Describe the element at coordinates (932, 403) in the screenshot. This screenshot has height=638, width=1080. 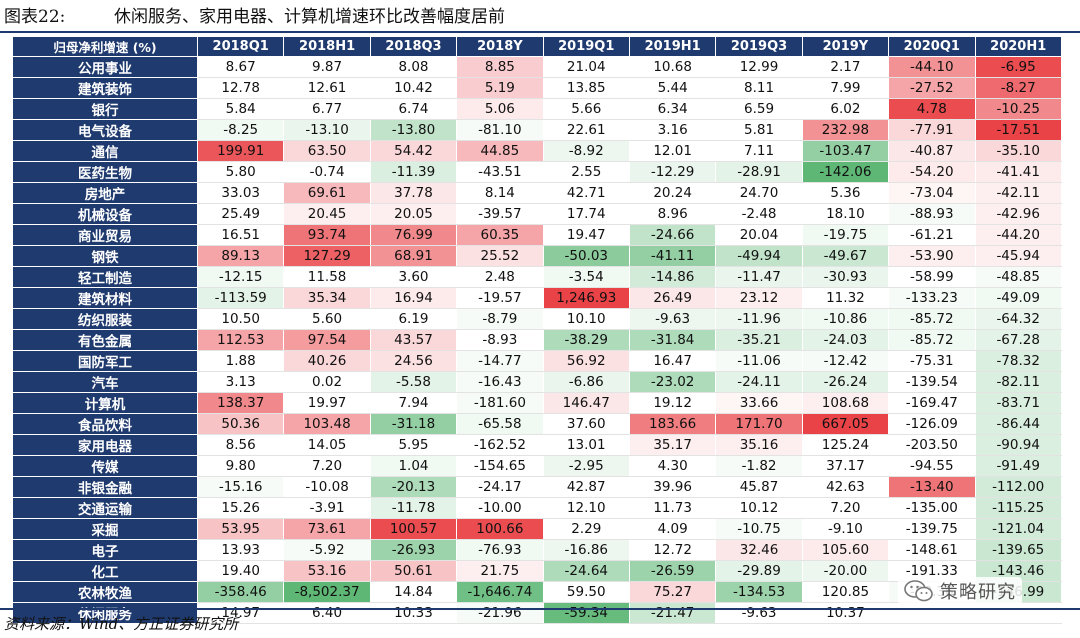
I see `table-cell: -169.47` at that location.